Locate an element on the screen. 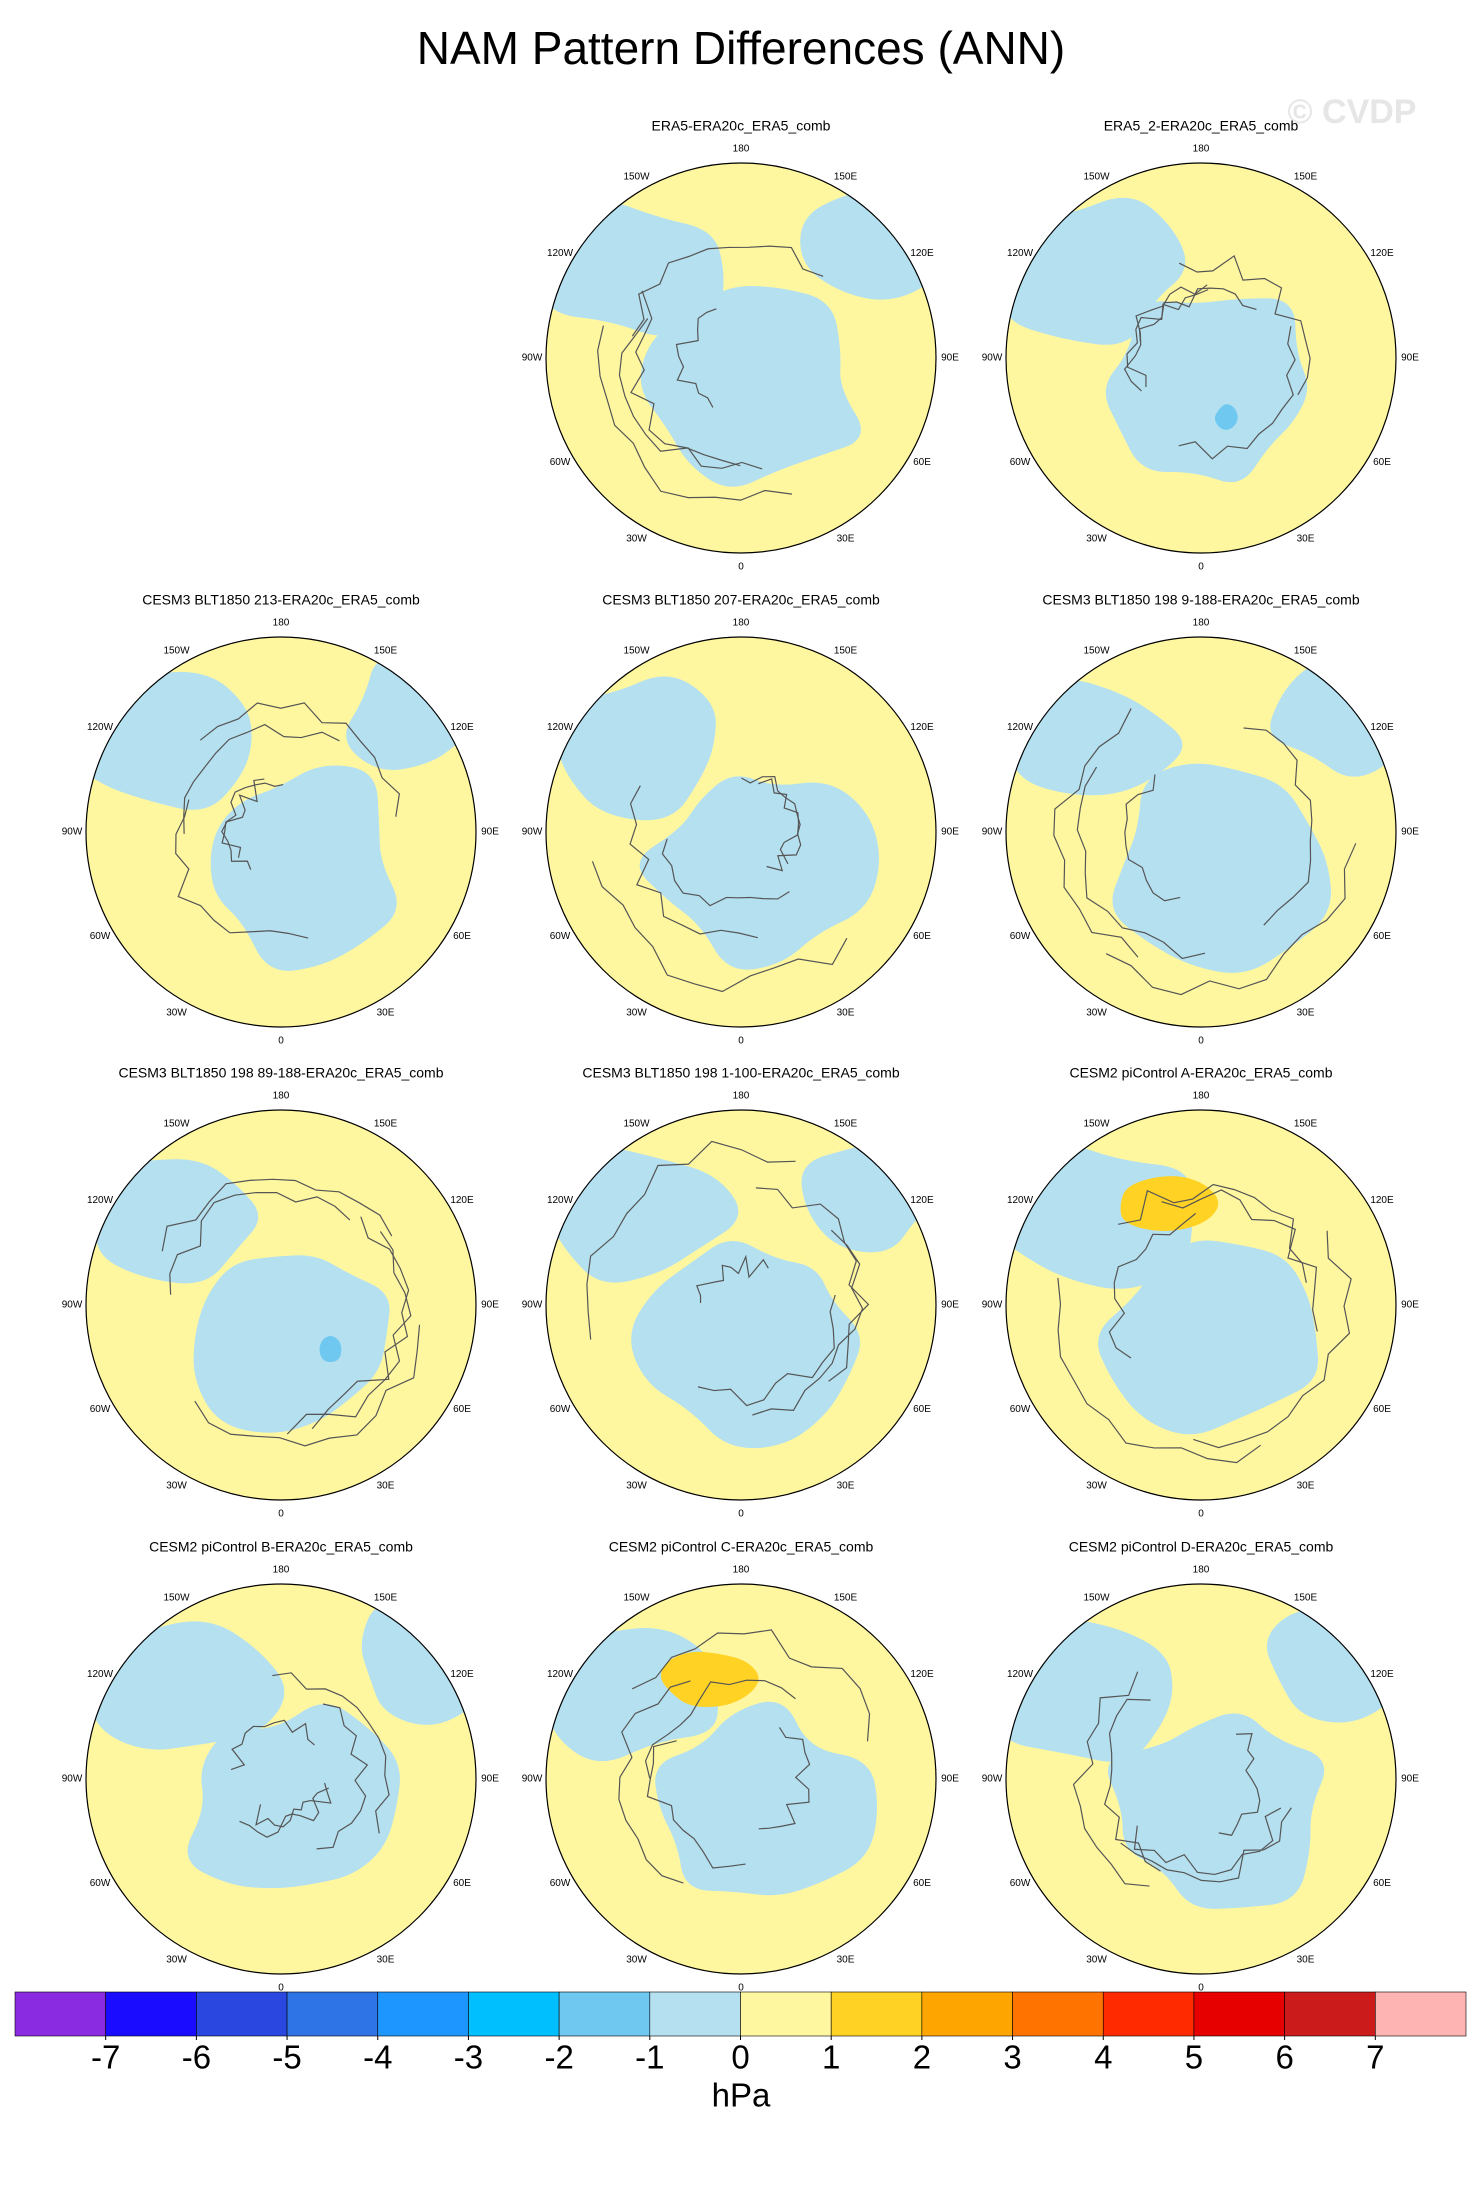 The height and width of the screenshot is (2191, 1482). panel-title: CESM3 BLT1850 213-ERA20c_ERA5_comb is located at coordinates (281, 600).